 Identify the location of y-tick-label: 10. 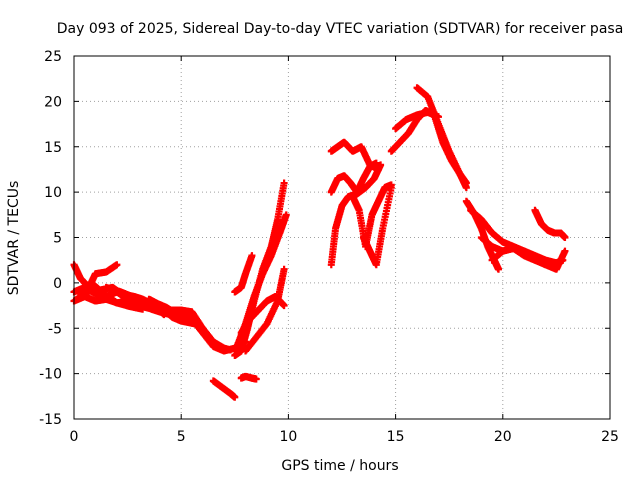
(53, 193).